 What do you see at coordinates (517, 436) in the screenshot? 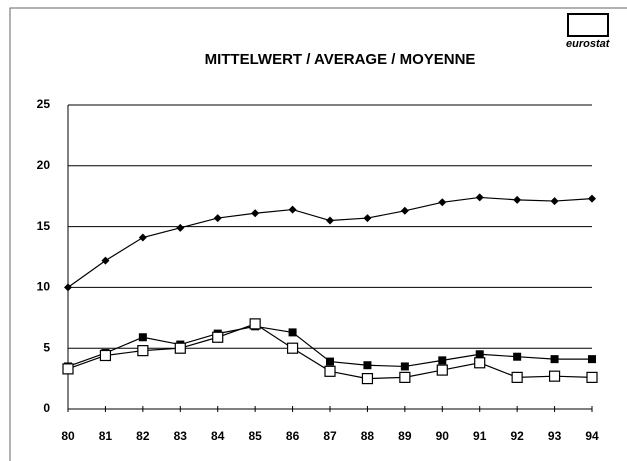
I see `x-tick-label: 92` at bounding box center [517, 436].